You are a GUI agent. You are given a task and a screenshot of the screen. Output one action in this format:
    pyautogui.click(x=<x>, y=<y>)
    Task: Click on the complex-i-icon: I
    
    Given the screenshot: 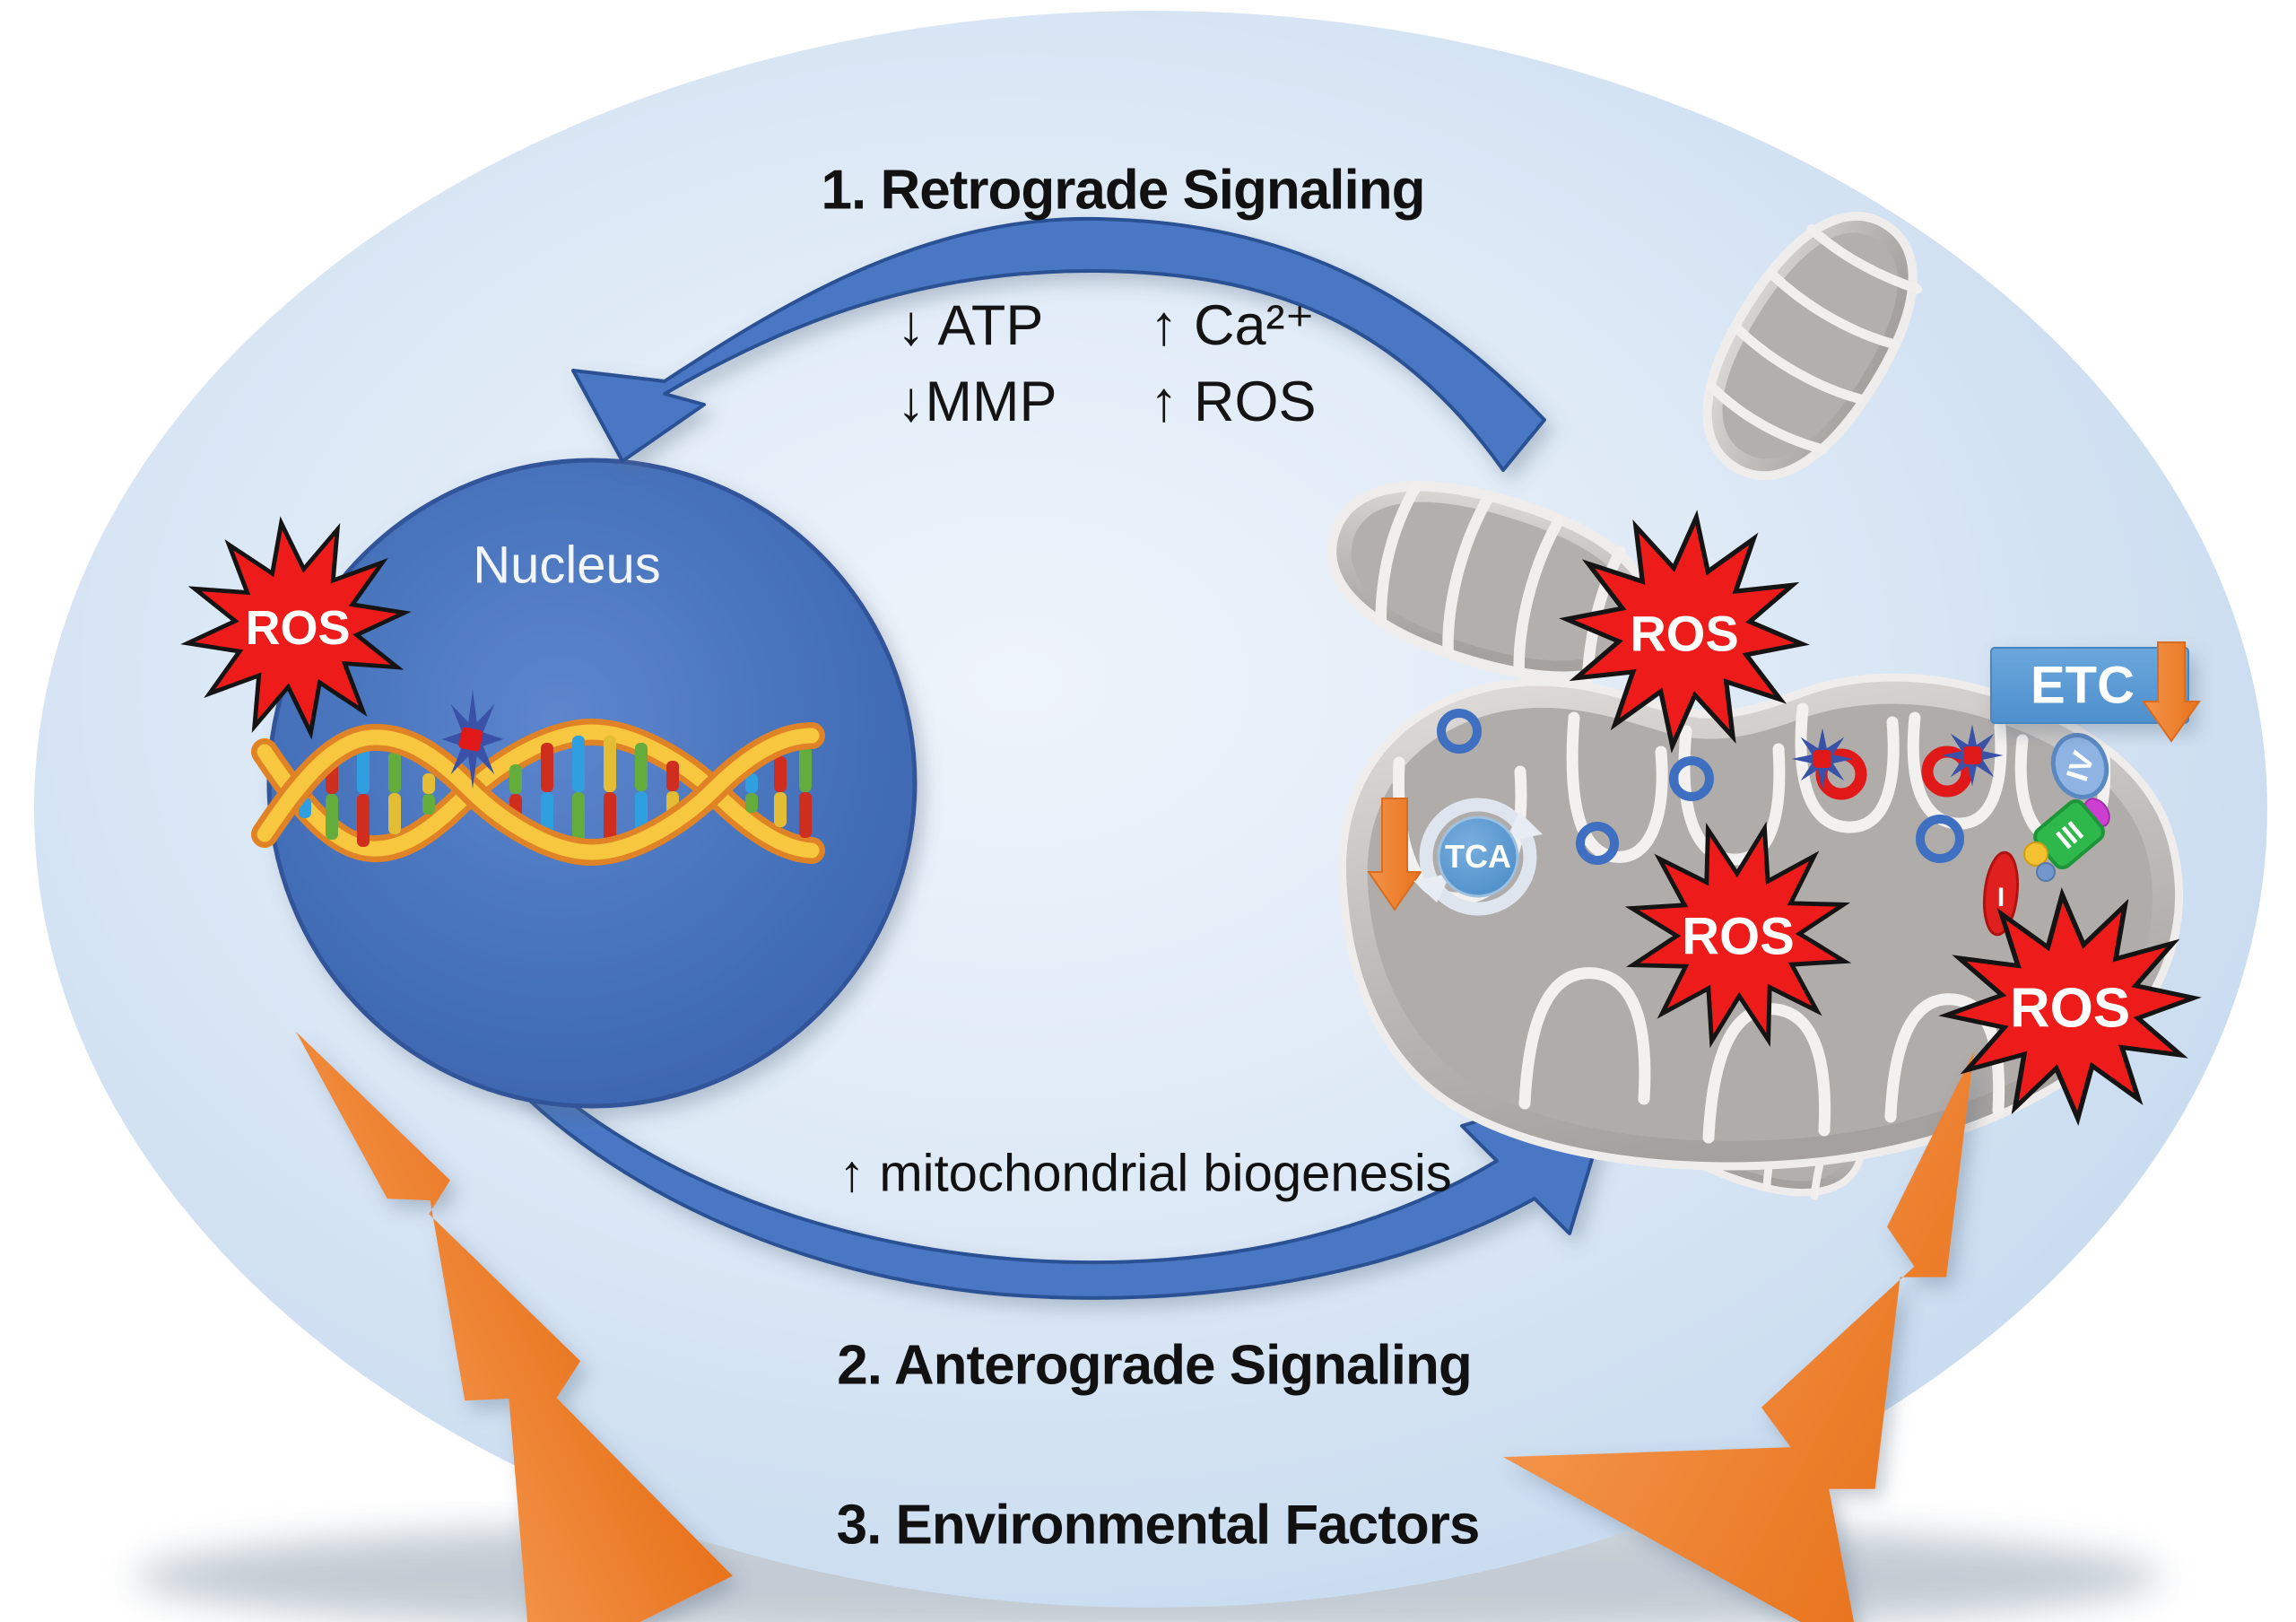 What is the action you would take?
    pyautogui.click(x=2001, y=894)
    